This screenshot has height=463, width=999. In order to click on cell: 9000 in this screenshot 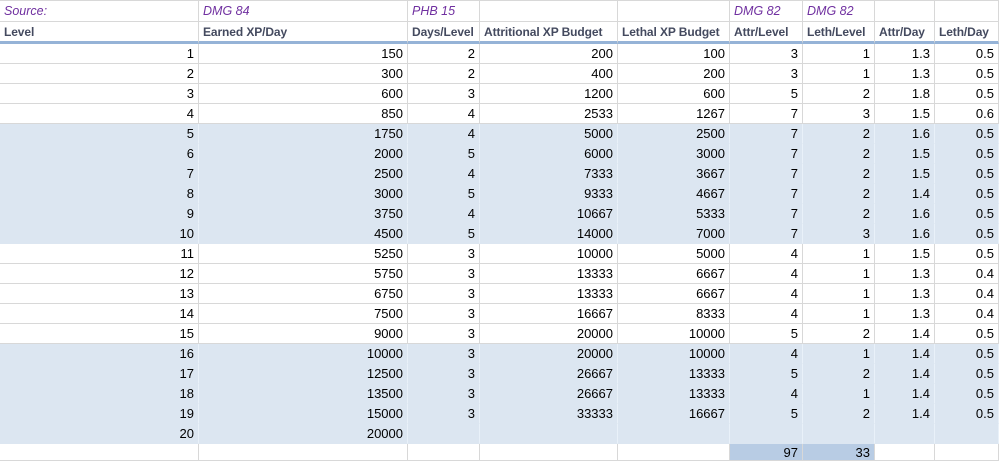, I will do `click(303, 334)`.